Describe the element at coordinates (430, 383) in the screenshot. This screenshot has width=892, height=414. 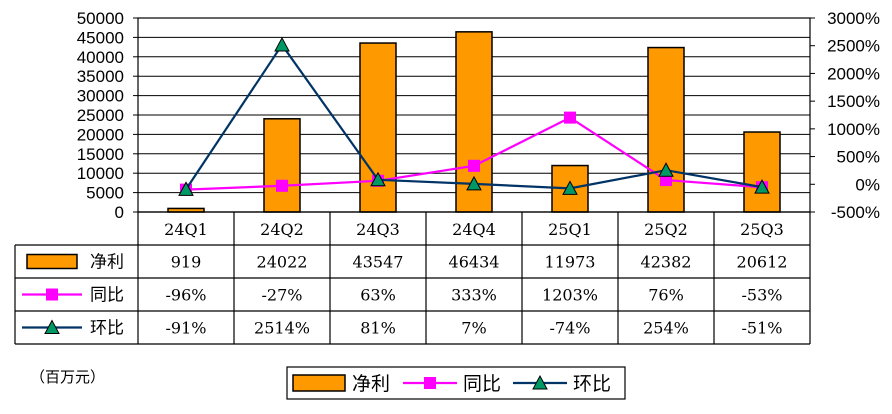
I see `legend-marker-yoy` at that location.